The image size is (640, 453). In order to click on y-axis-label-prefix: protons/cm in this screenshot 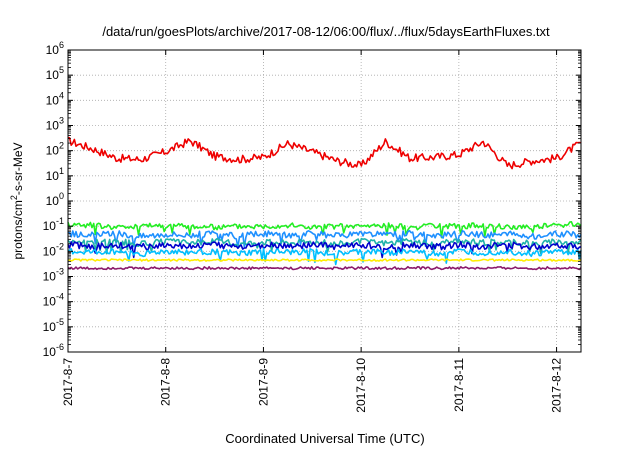, I will do `click(18, 229)`.